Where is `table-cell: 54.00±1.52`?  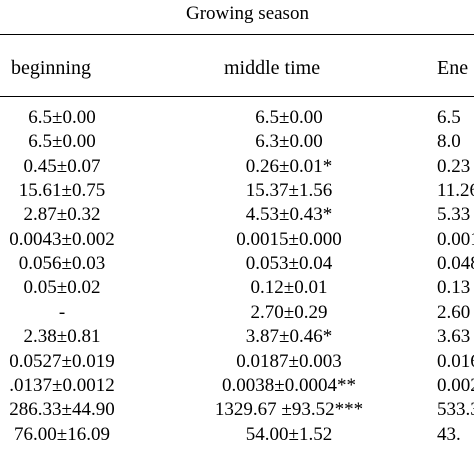
table-cell: 54.00±1.52 is located at coordinates (289, 434).